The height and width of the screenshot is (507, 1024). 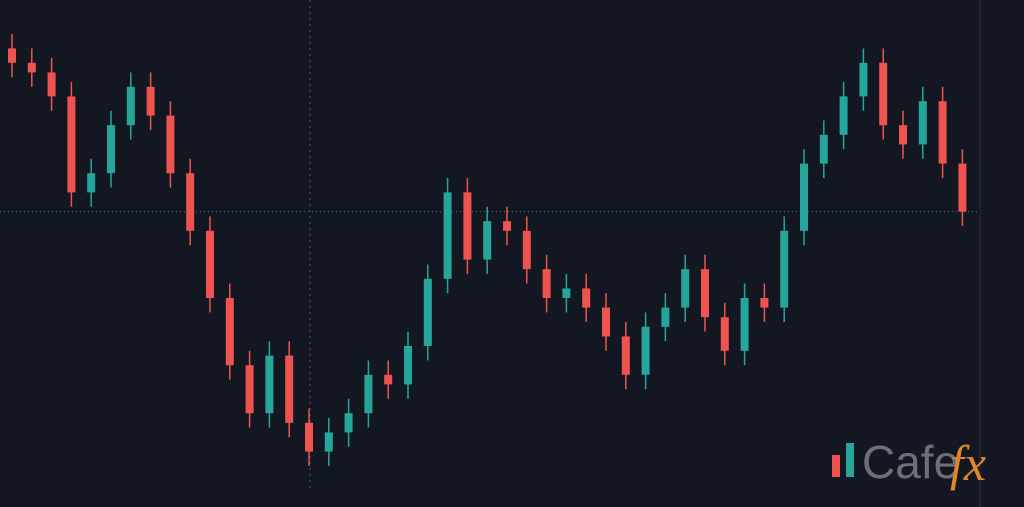 What do you see at coordinates (968, 463) in the screenshot?
I see `watermark: fx` at bounding box center [968, 463].